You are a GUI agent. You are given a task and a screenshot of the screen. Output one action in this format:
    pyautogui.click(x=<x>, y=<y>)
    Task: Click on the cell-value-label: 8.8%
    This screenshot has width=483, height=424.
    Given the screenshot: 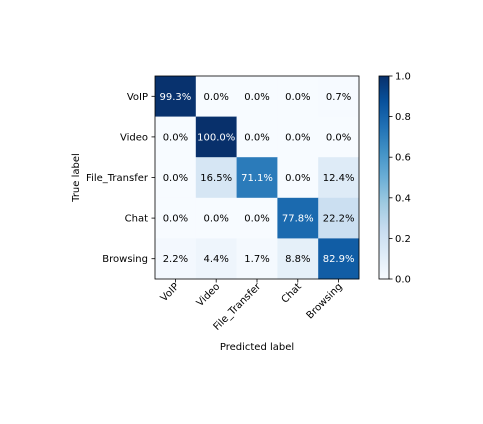 What is the action you would take?
    pyautogui.click(x=297, y=259)
    